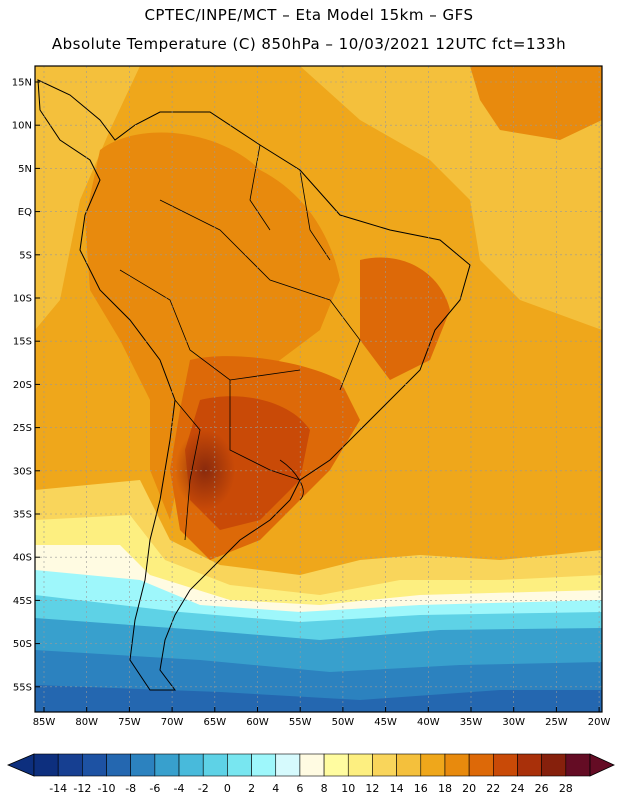 This screenshot has width=618, height=800. What do you see at coordinates (471, 722) in the screenshot?
I see `lon-label: 35W` at bounding box center [471, 722].